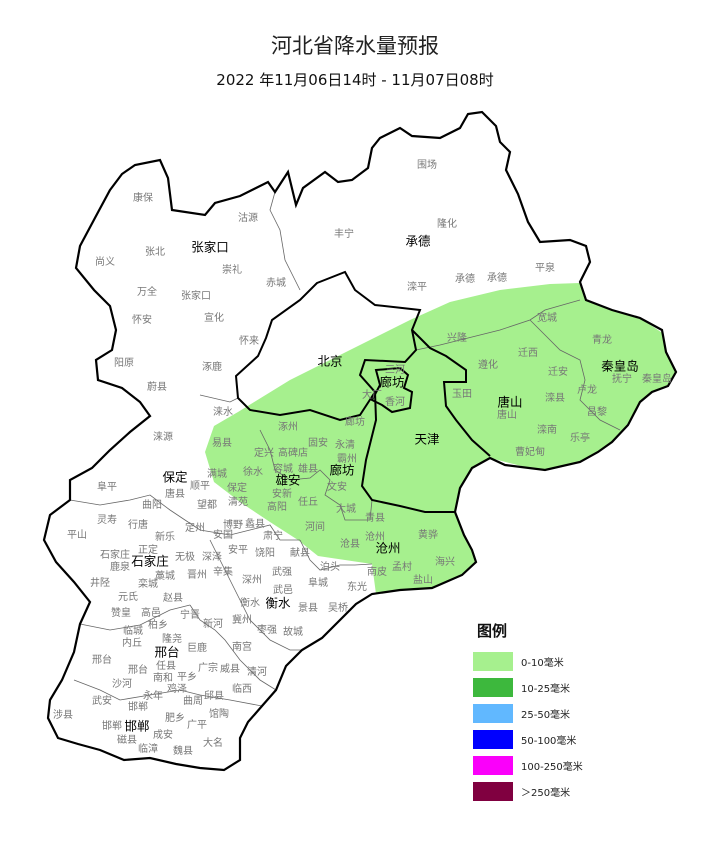 The image size is (710, 850). Describe the element at coordinates (148, 549) in the screenshot. I see `county-label: 正定` at that location.